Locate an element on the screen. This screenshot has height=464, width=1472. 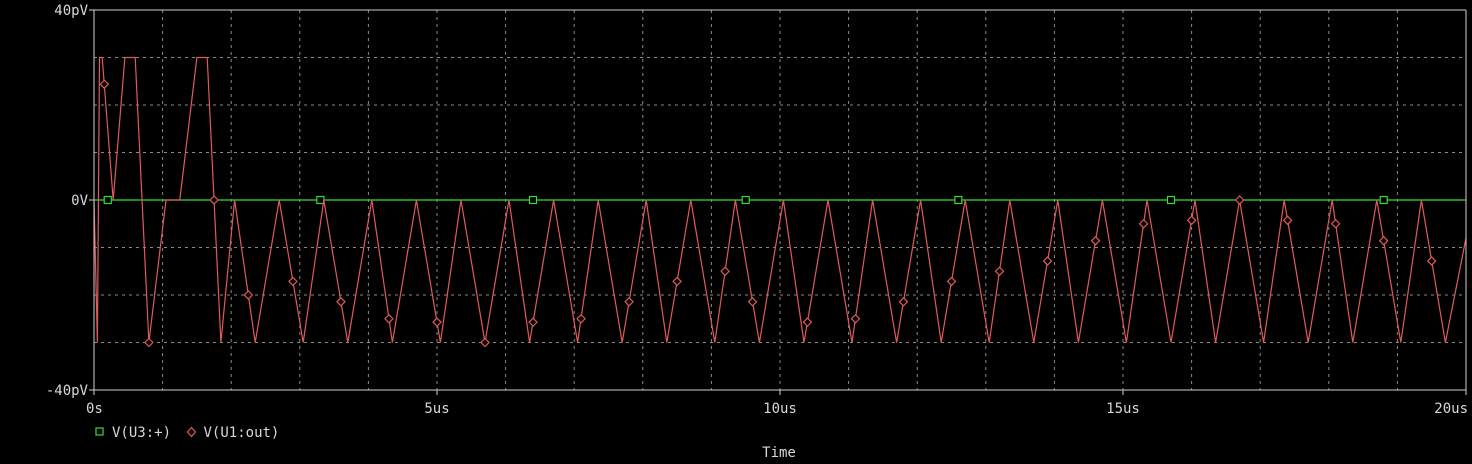
legend-label-2: V(U1:out) is located at coordinates (242, 433).